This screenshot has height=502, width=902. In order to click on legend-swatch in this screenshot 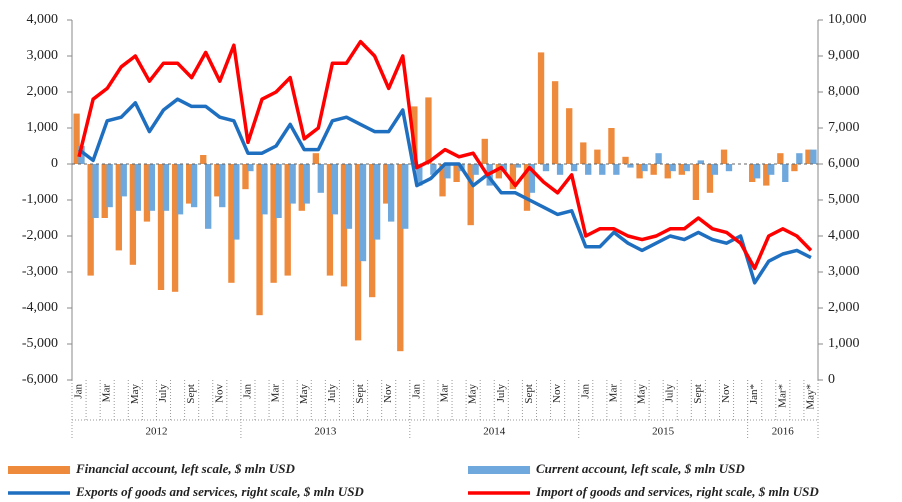, I will do `click(39, 470)`.